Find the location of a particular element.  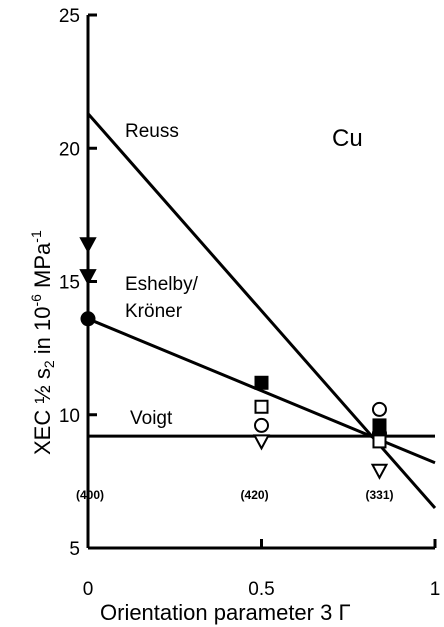

y-tick-label: 5 is located at coordinates (74, 549).